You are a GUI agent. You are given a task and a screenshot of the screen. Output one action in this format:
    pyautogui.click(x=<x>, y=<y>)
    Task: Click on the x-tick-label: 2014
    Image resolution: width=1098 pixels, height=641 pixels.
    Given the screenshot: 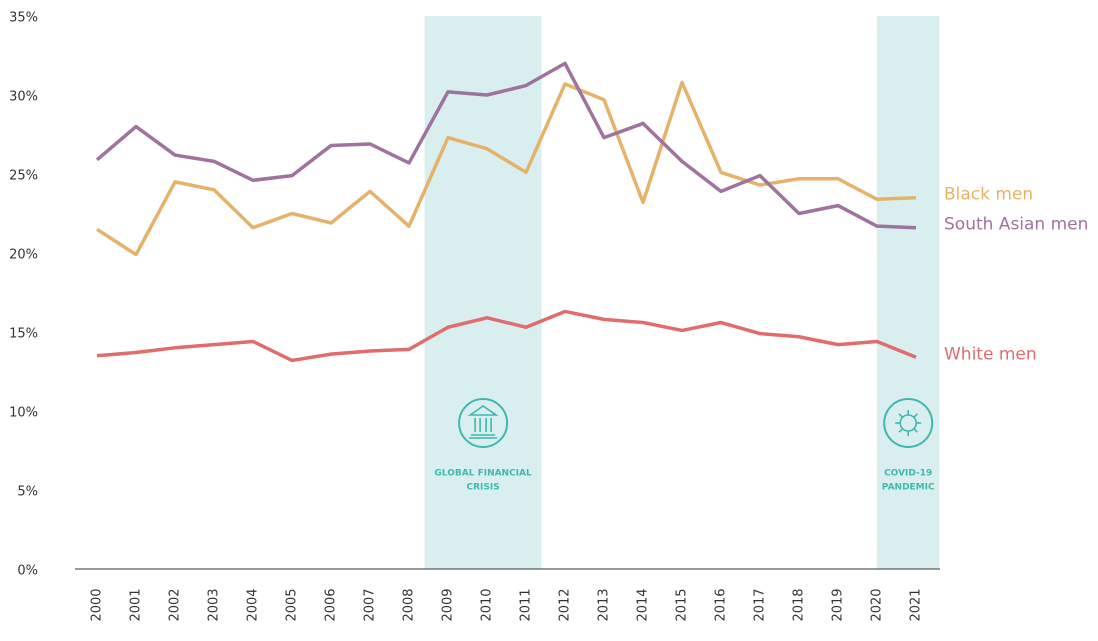 What is the action you would take?
    pyautogui.click(x=643, y=604)
    